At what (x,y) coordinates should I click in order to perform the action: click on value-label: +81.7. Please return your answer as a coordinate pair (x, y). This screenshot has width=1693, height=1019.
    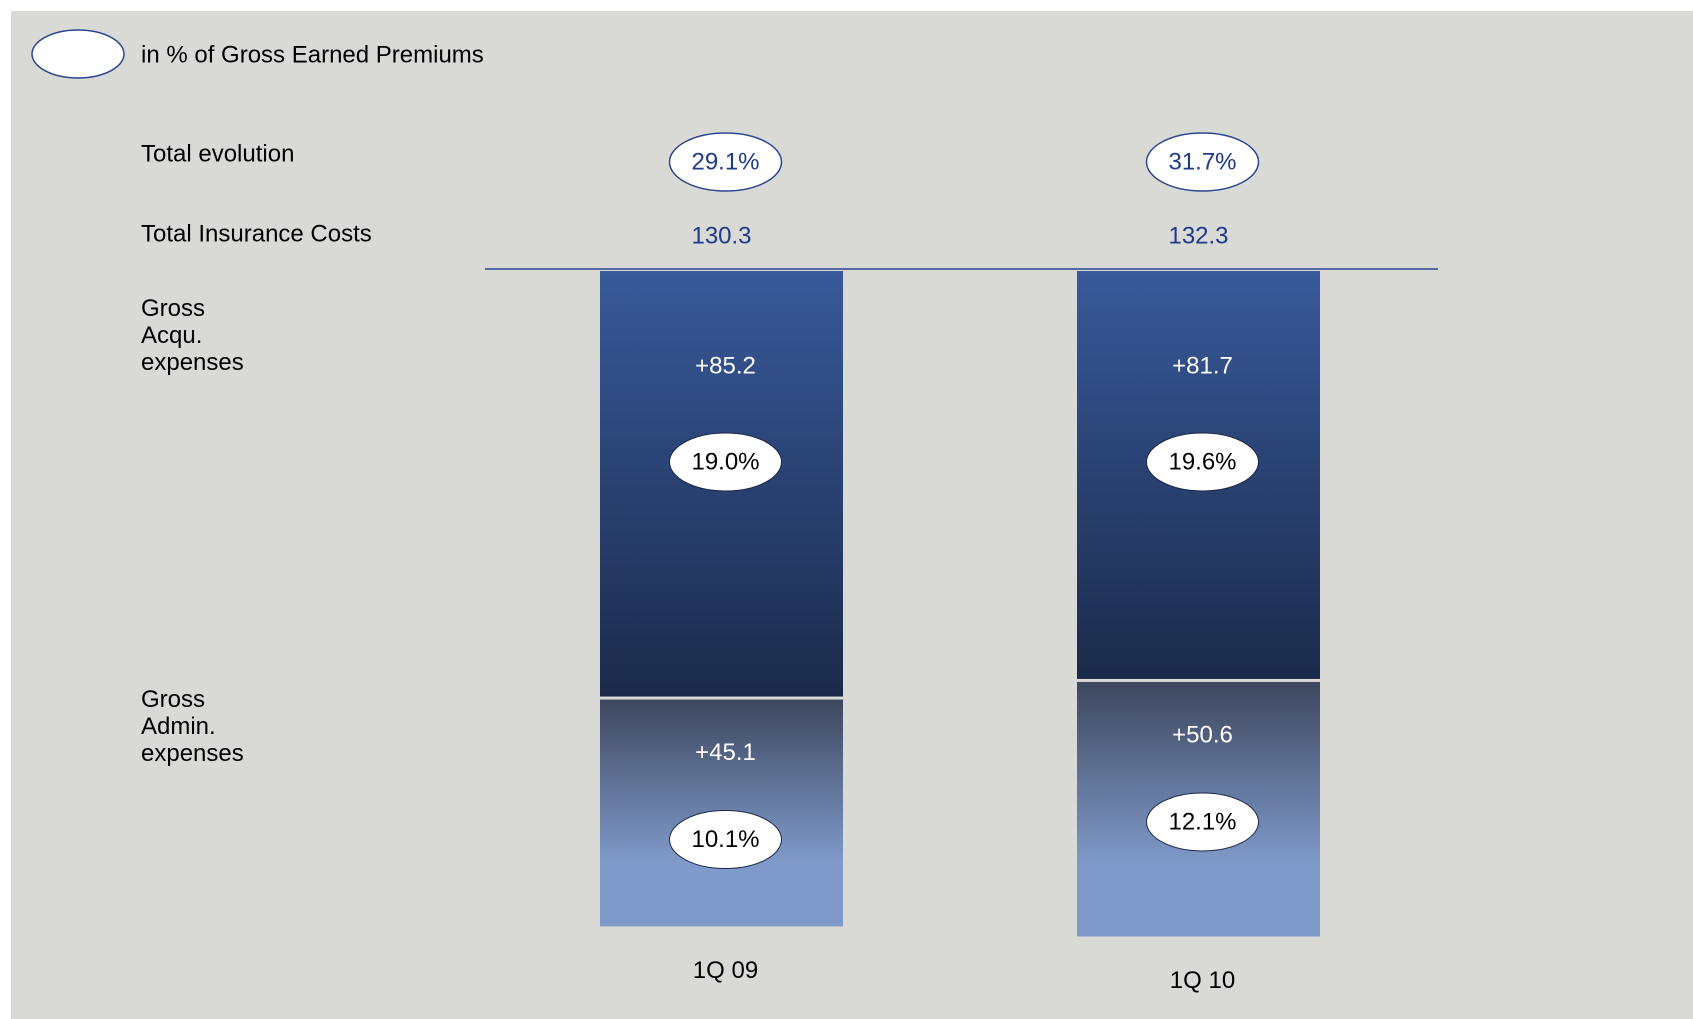
    Looking at the image, I should click on (1202, 365).